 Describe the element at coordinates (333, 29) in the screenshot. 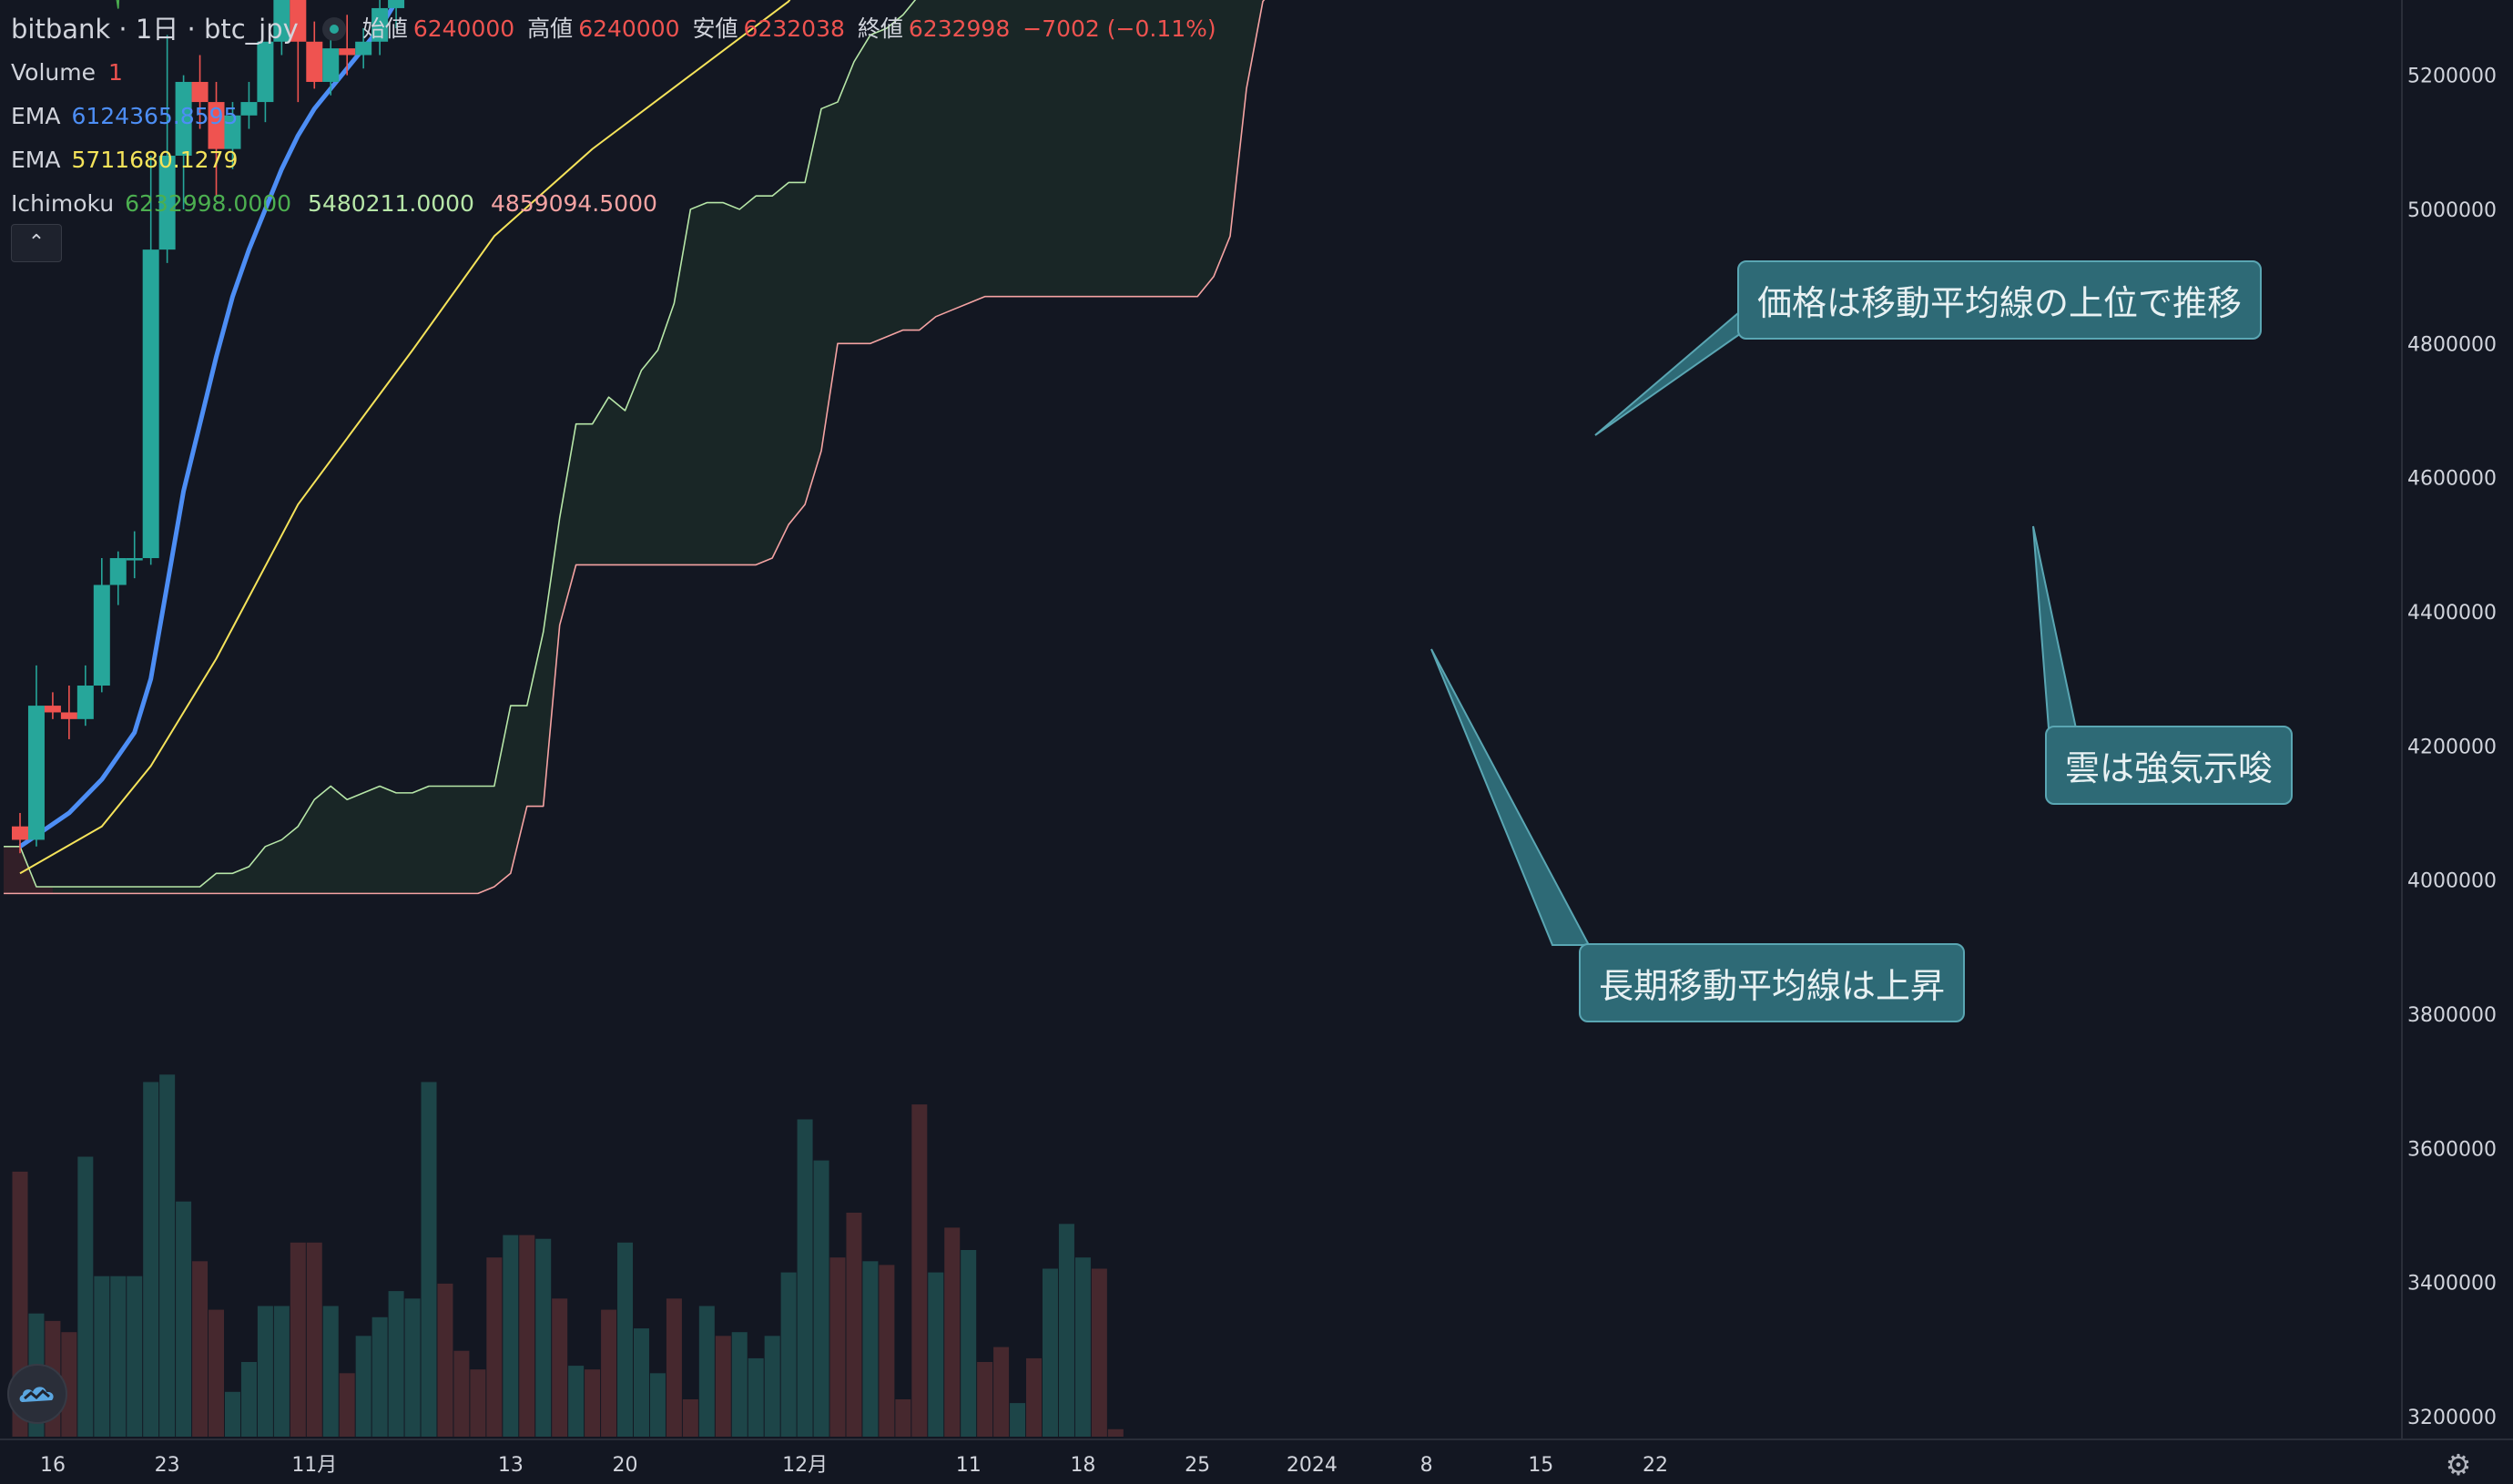

I see `market-status-icon` at that location.